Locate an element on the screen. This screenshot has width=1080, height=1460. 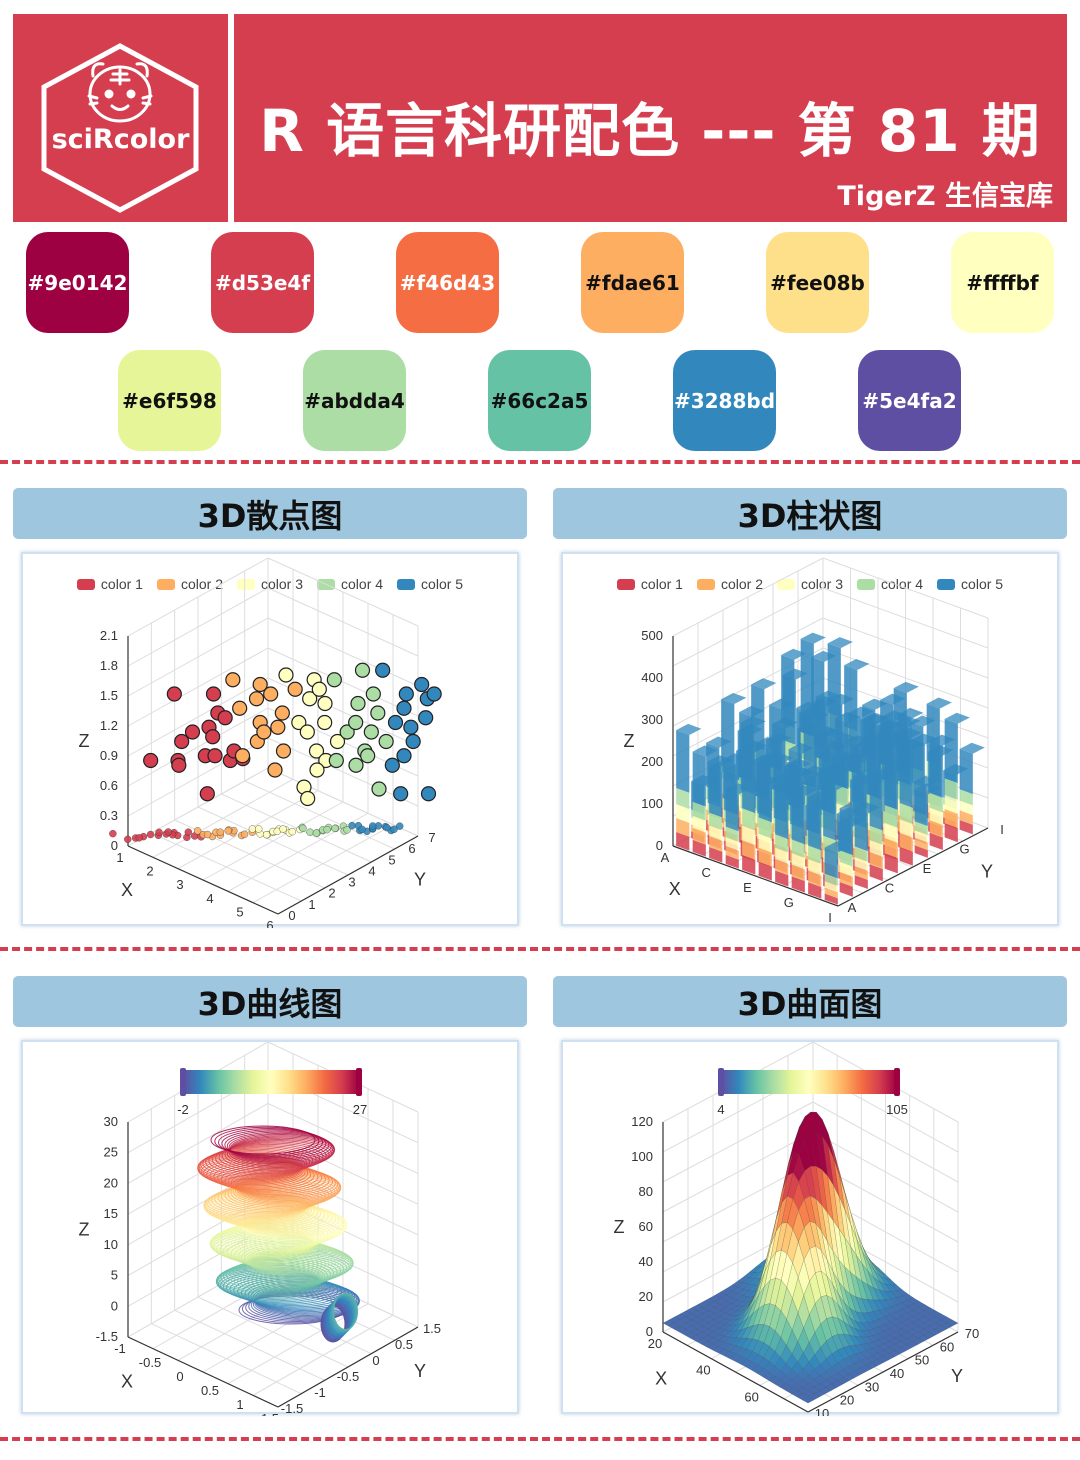
chart-legend: color 1 color 2 color 3 color 4 color 5 is located at coordinates (810, 584).